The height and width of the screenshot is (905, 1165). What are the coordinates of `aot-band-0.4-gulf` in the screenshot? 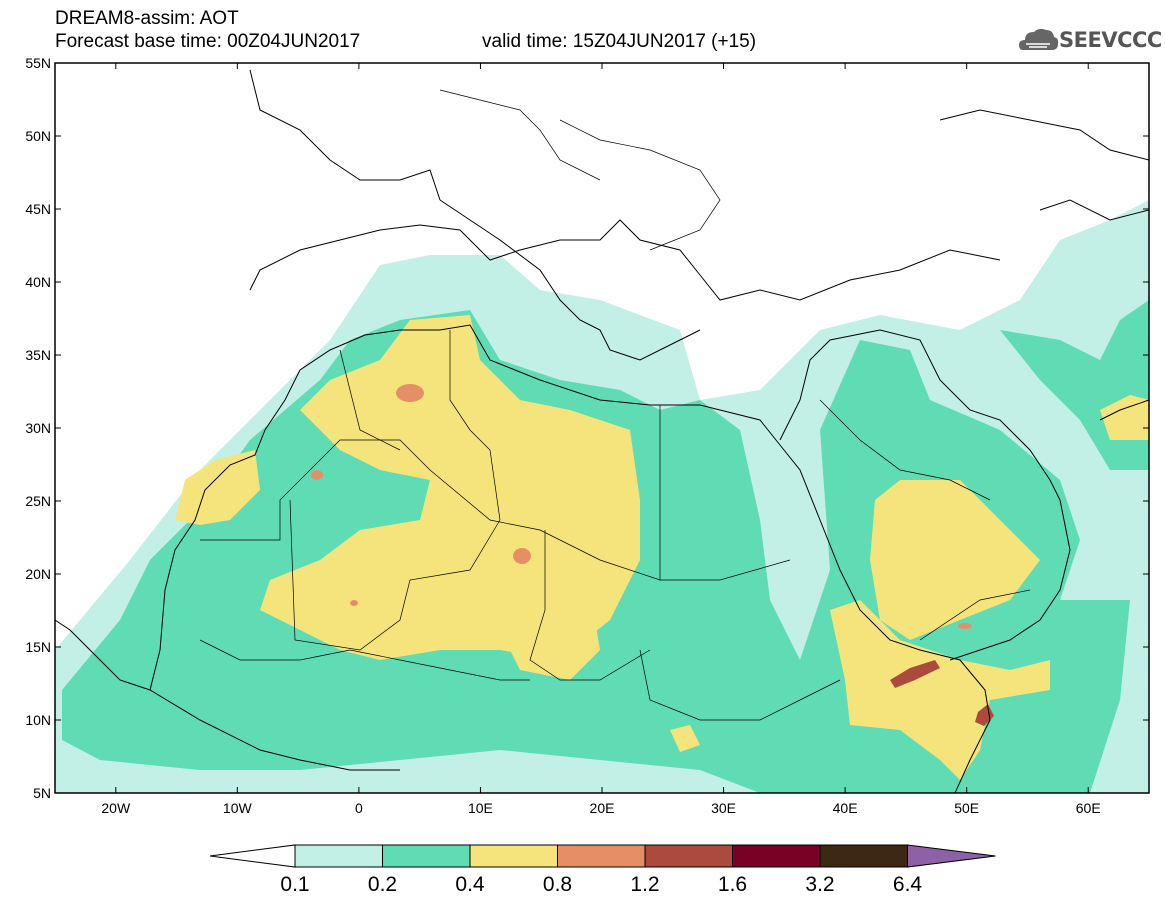 It's located at (1124, 417).